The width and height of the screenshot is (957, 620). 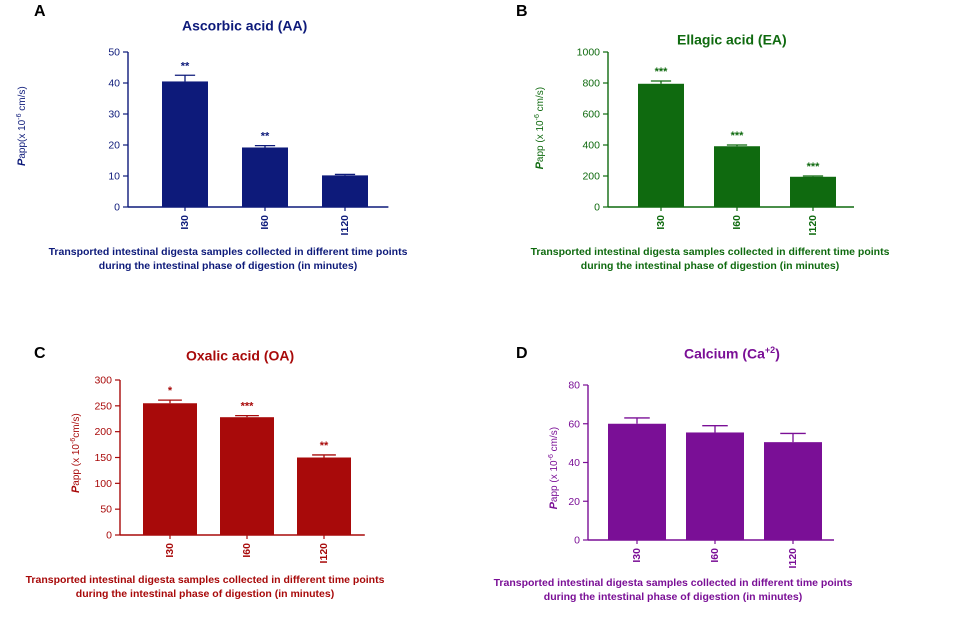 I want to click on chart-title-sup: +2, so click(x=770, y=350).